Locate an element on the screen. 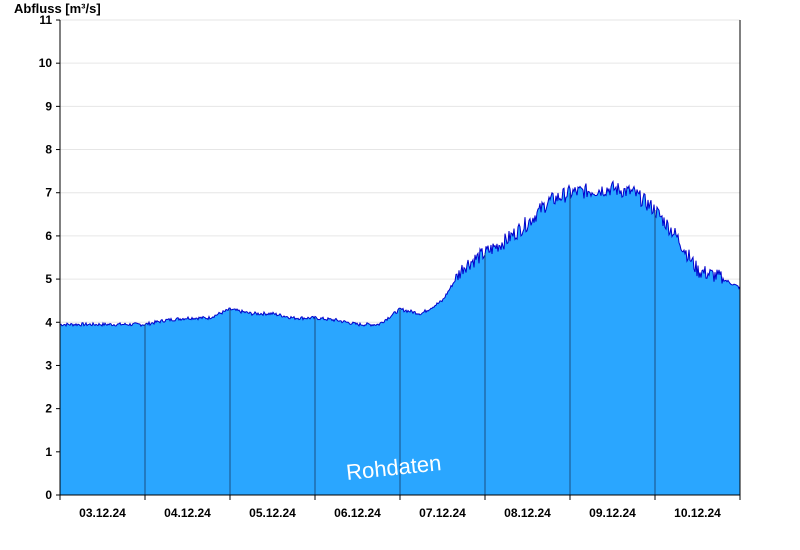 The image size is (800, 550). x-tick-label: 08.12.24 is located at coordinates (527, 513).